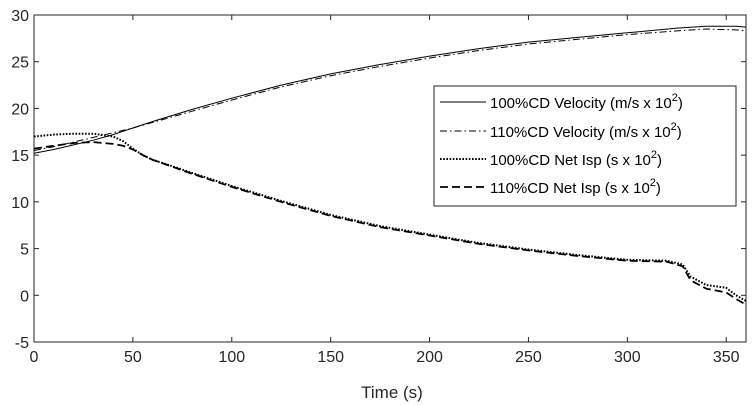 The width and height of the screenshot is (752, 405). I want to click on y-tick-label: 30, so click(20, 16).